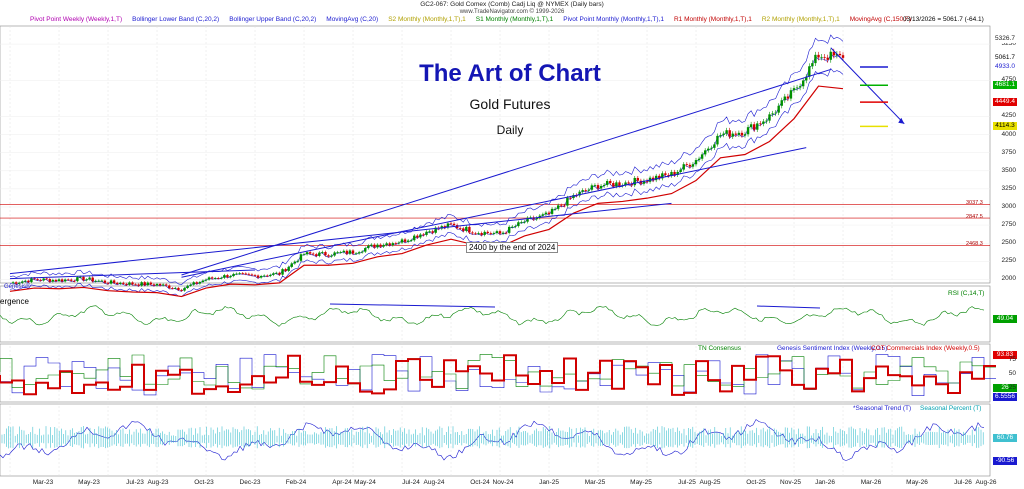  I want to click on legend-entry: S2 Monthly (Monthly,1,T),1, so click(427, 19).